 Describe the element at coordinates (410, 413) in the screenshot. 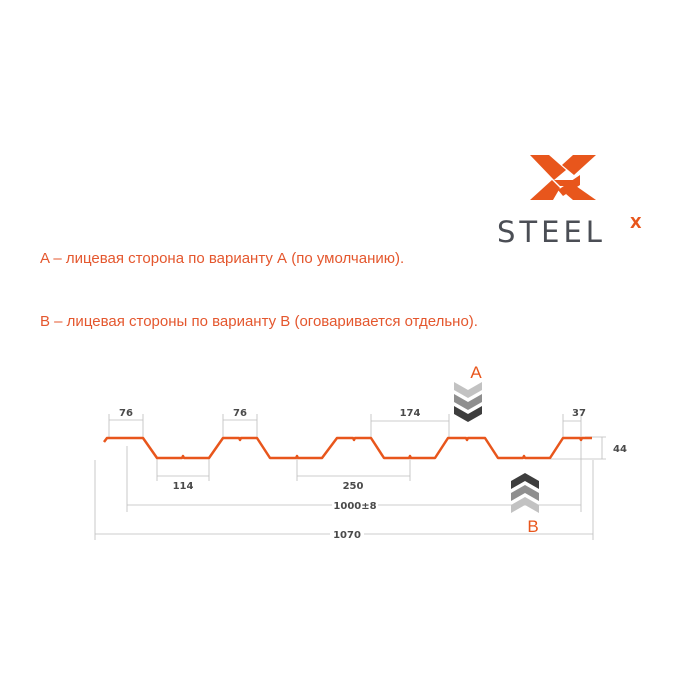

I see `dim-top-gap: 174` at that location.